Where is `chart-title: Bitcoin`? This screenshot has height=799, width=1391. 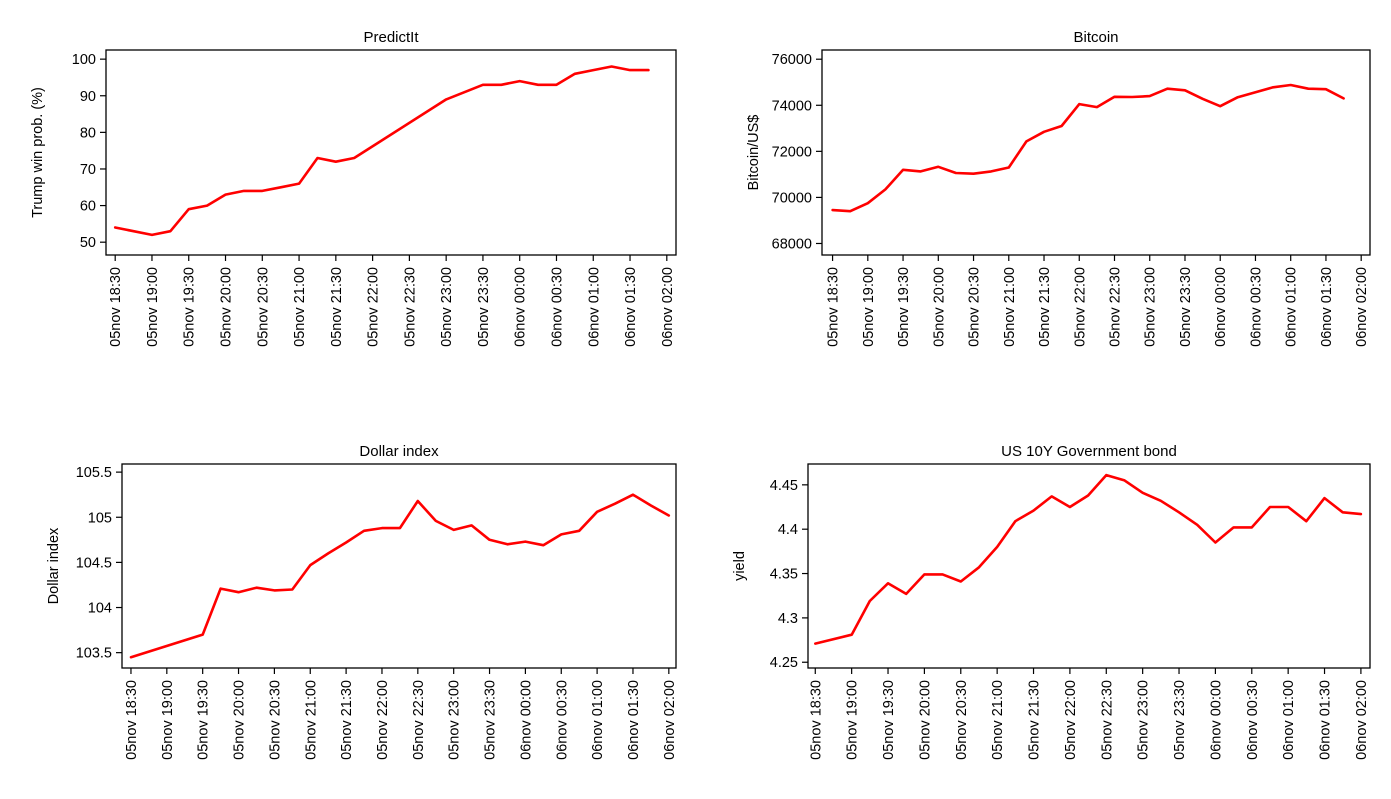 chart-title: Bitcoin is located at coordinates (1095, 37).